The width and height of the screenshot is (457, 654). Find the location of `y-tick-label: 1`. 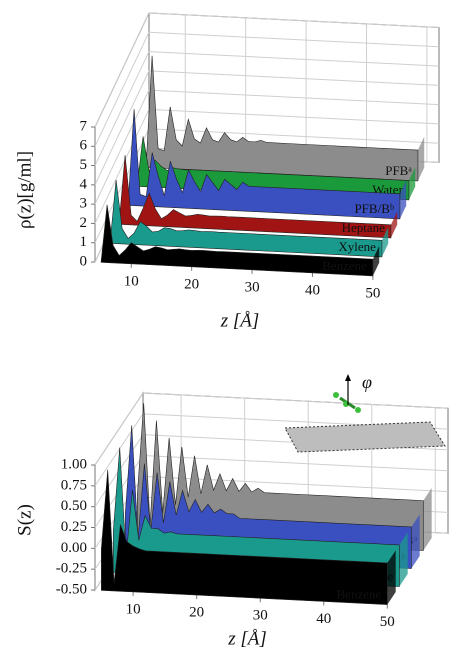

y-tick-label: 1 is located at coordinates (84, 242).